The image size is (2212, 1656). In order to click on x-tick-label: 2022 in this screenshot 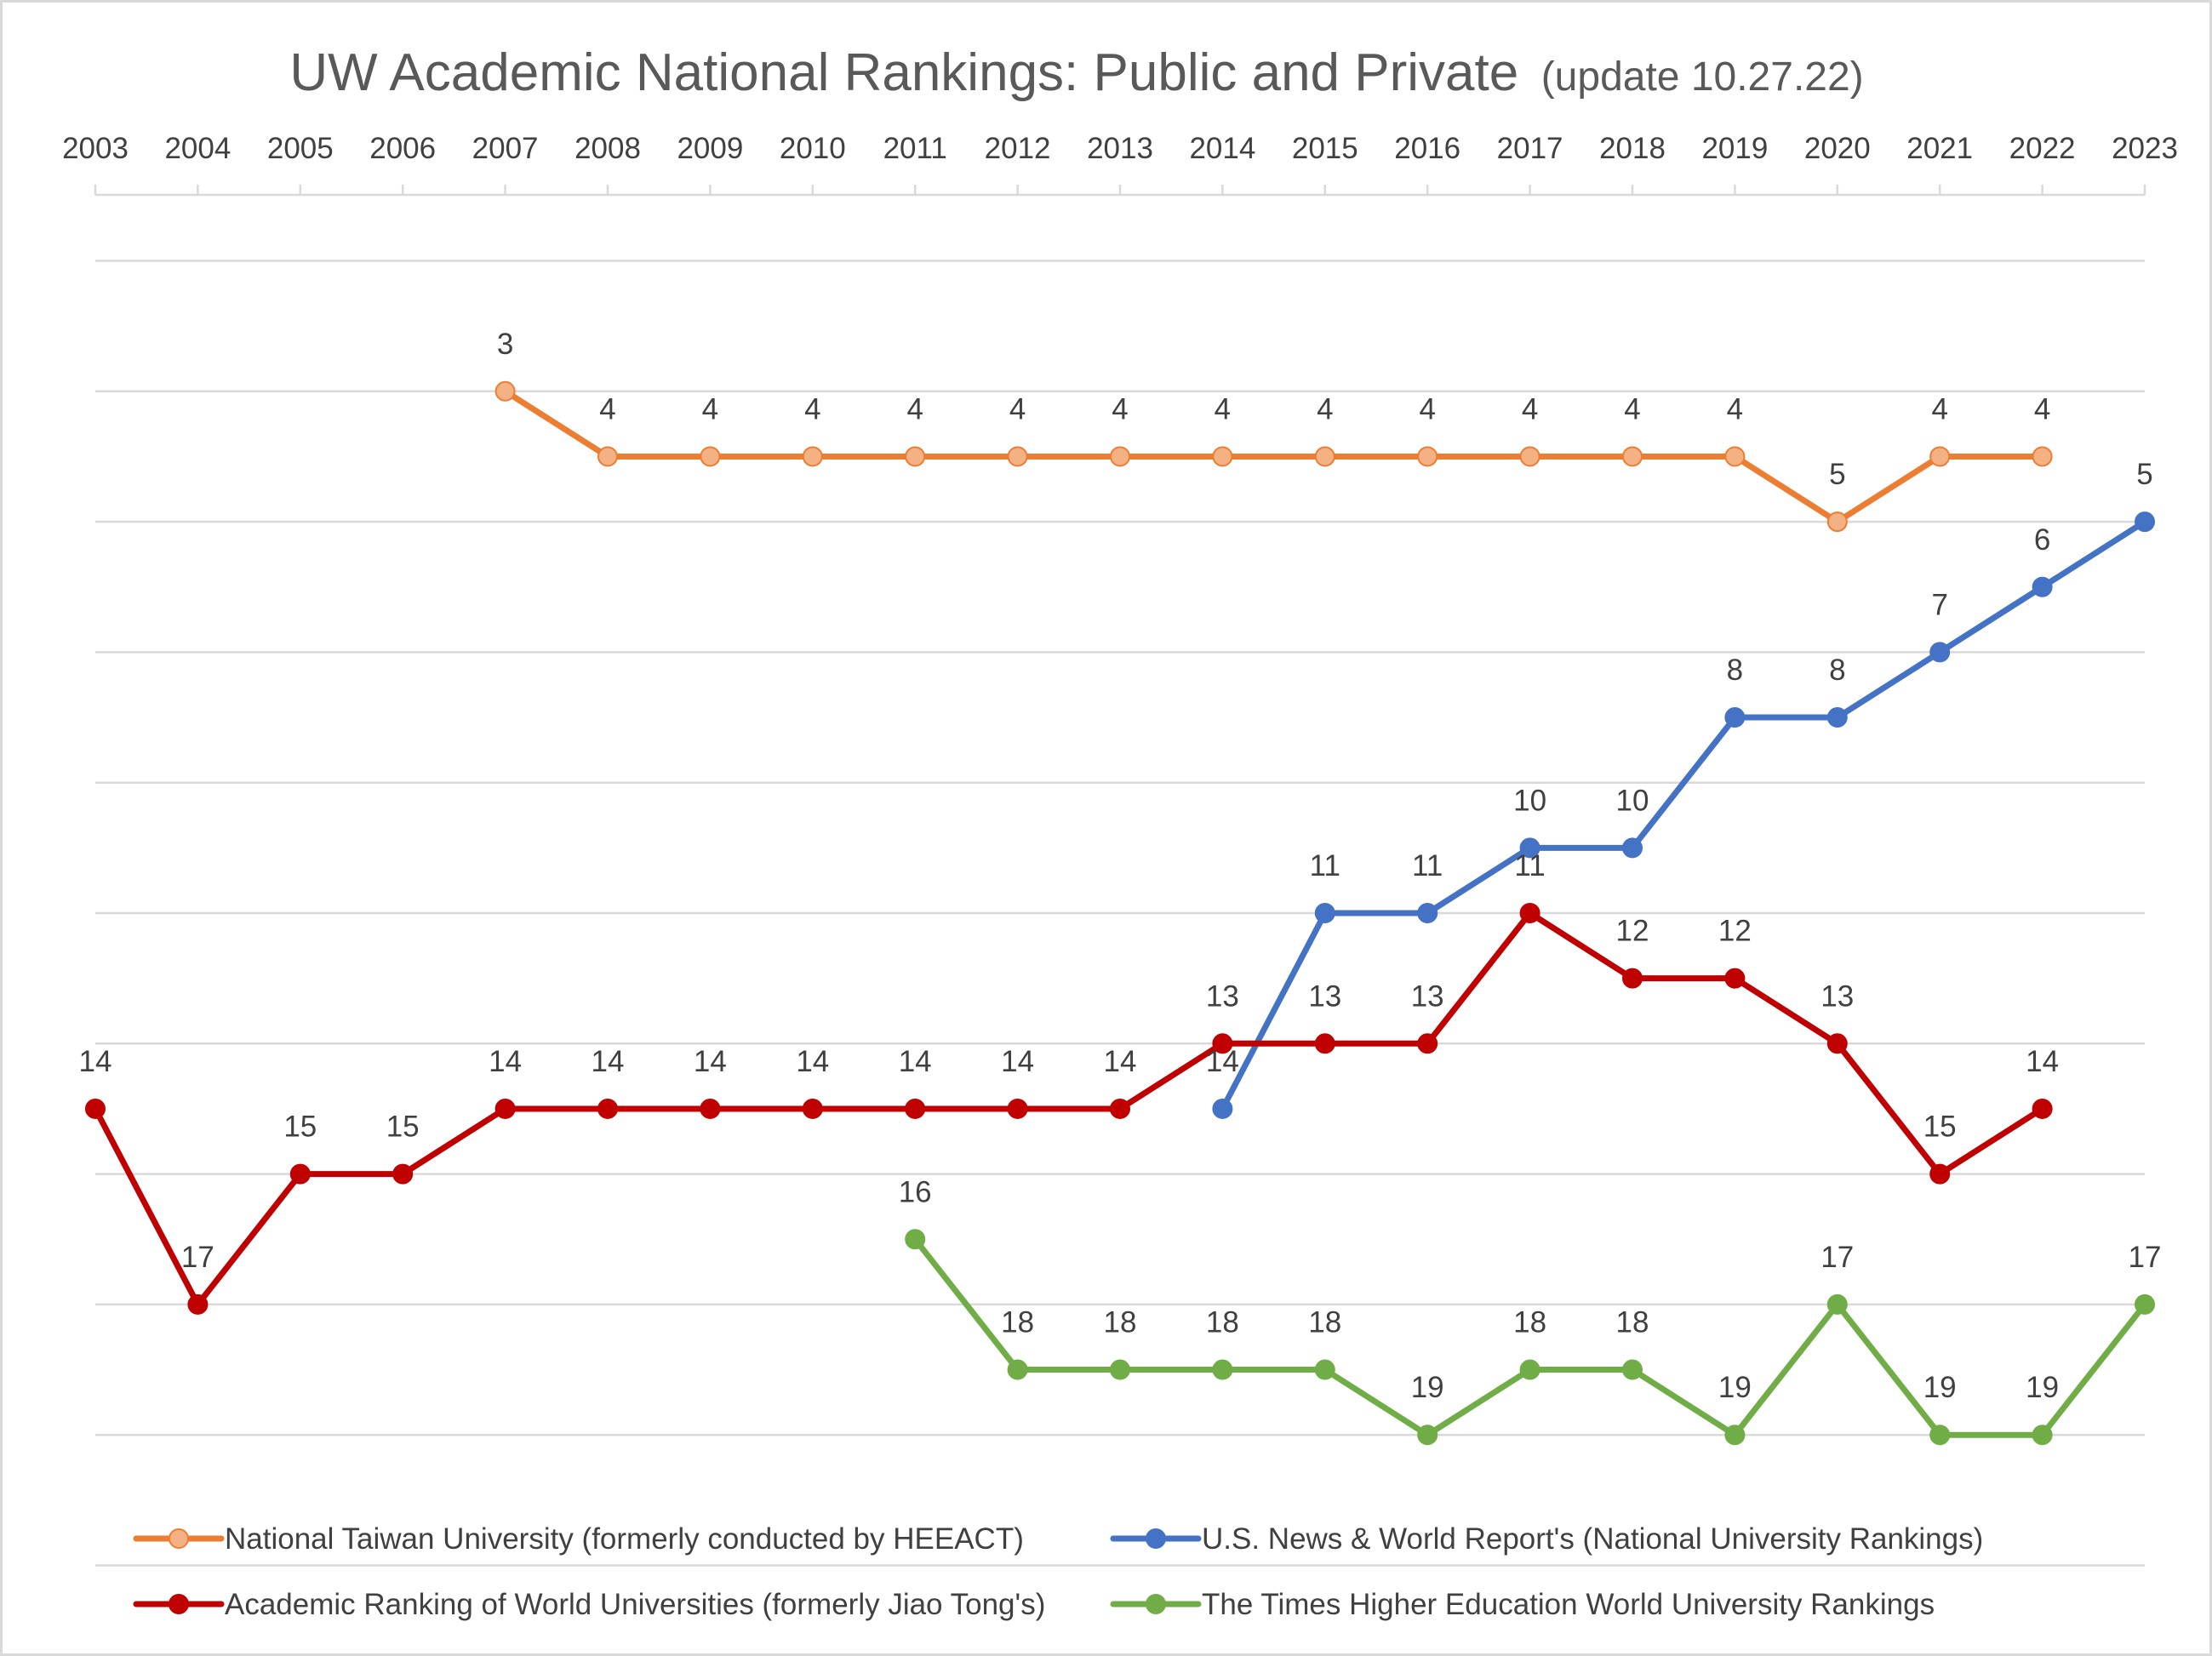, I will do `click(2042, 148)`.